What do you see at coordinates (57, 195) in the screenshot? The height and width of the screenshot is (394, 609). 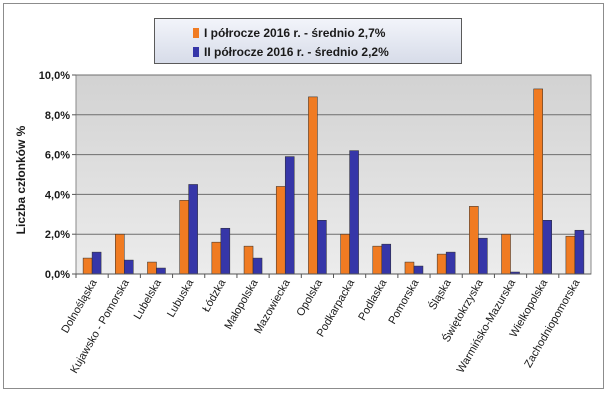 I see `y-tick-label: 4,0%` at bounding box center [57, 195].